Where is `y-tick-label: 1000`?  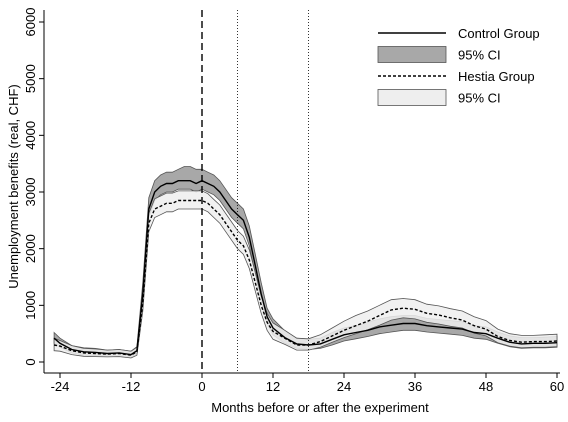
y-tick-label: 1000 is located at coordinates (30, 305).